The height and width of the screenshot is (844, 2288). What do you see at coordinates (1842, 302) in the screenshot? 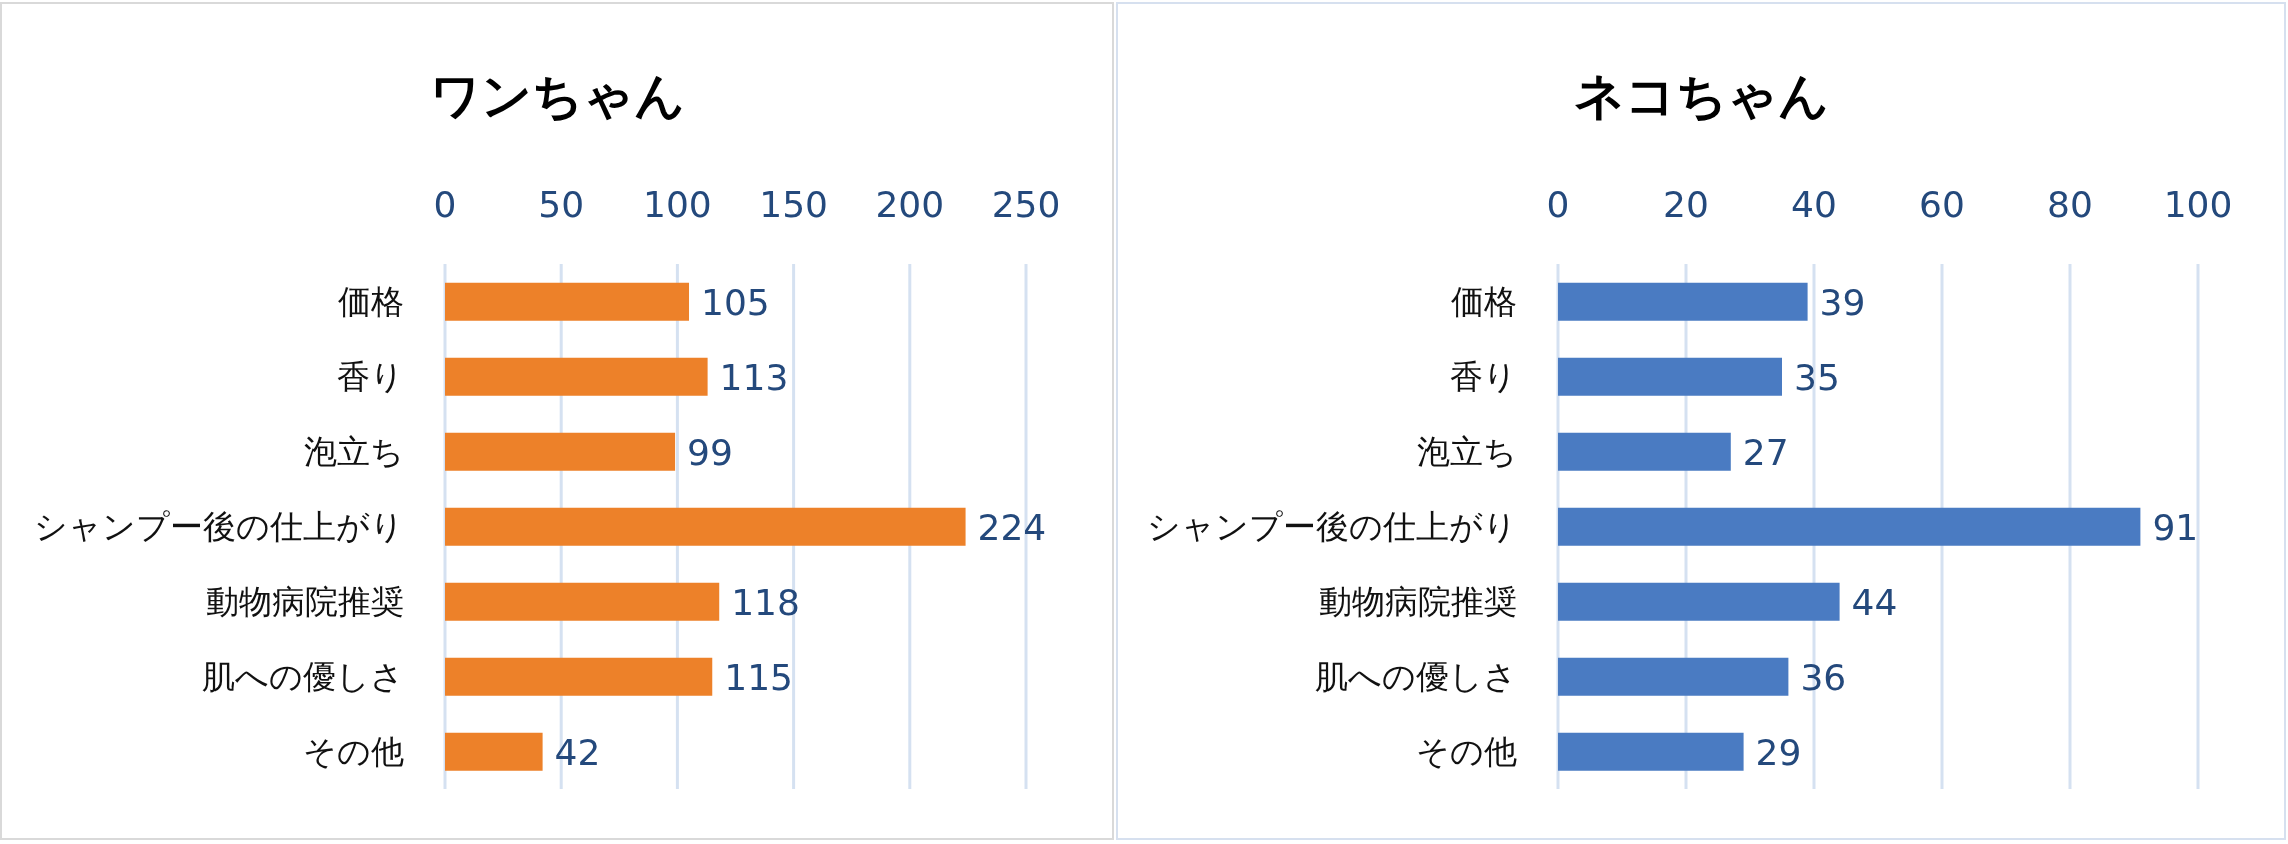
I see `data-label: 39` at bounding box center [1842, 302].